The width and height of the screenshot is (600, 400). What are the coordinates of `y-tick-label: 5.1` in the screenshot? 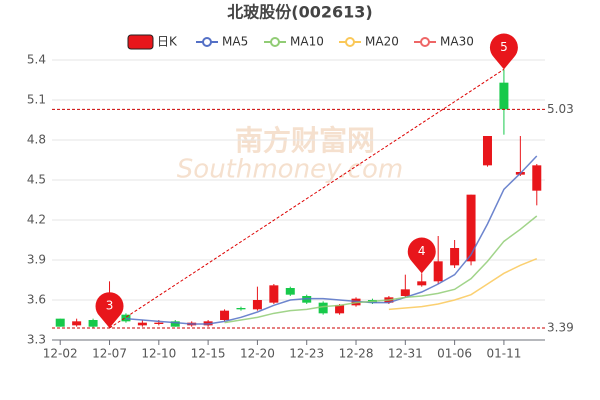 It's located at (36, 100).